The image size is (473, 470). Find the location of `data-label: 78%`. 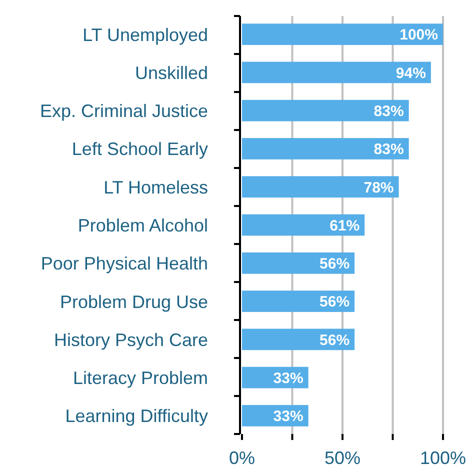

data-label: 78% is located at coordinates (379, 187).